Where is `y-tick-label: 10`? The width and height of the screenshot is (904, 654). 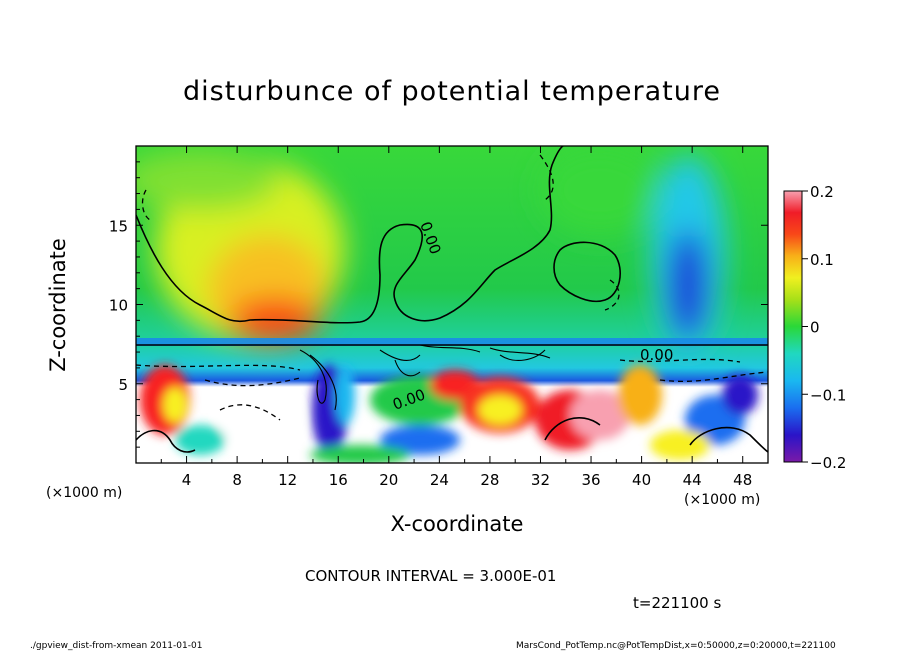 y-tick-label: 10 is located at coordinates (118, 306).